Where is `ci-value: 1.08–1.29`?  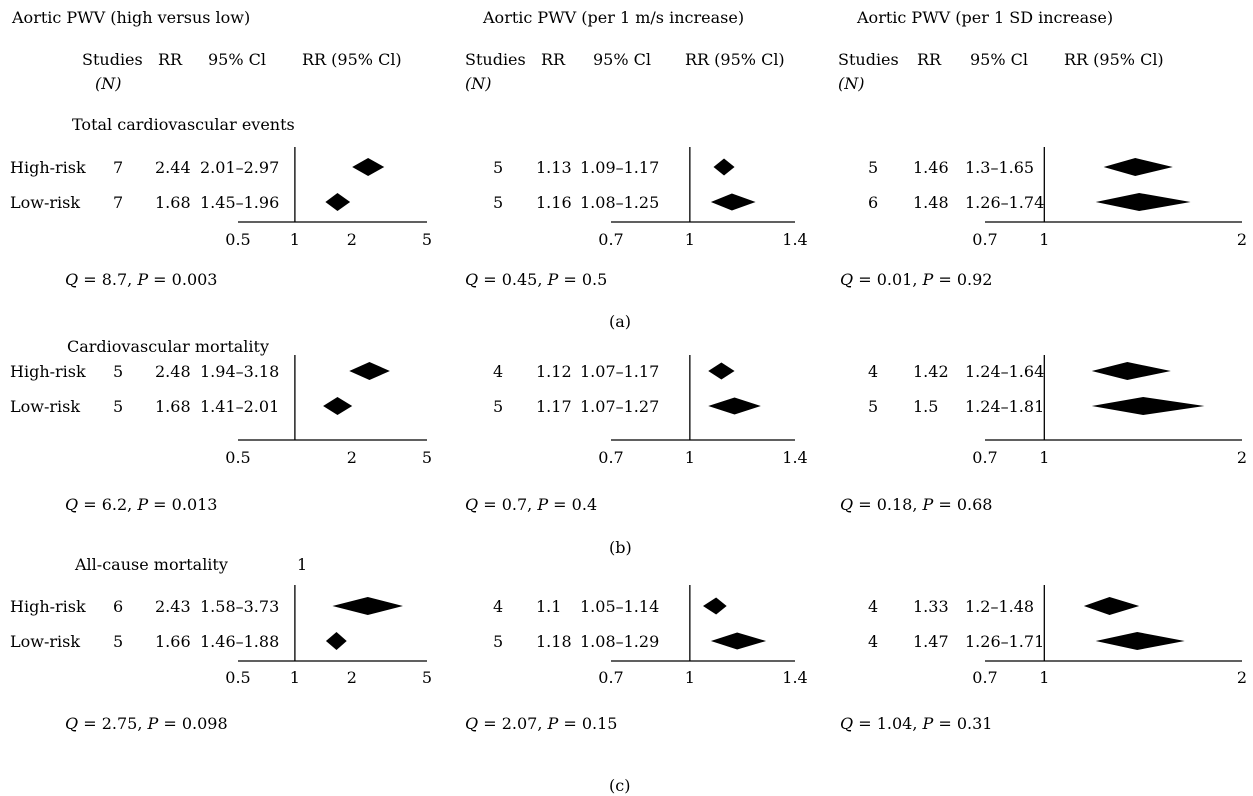 ci-value: 1.08–1.29 is located at coordinates (619, 641).